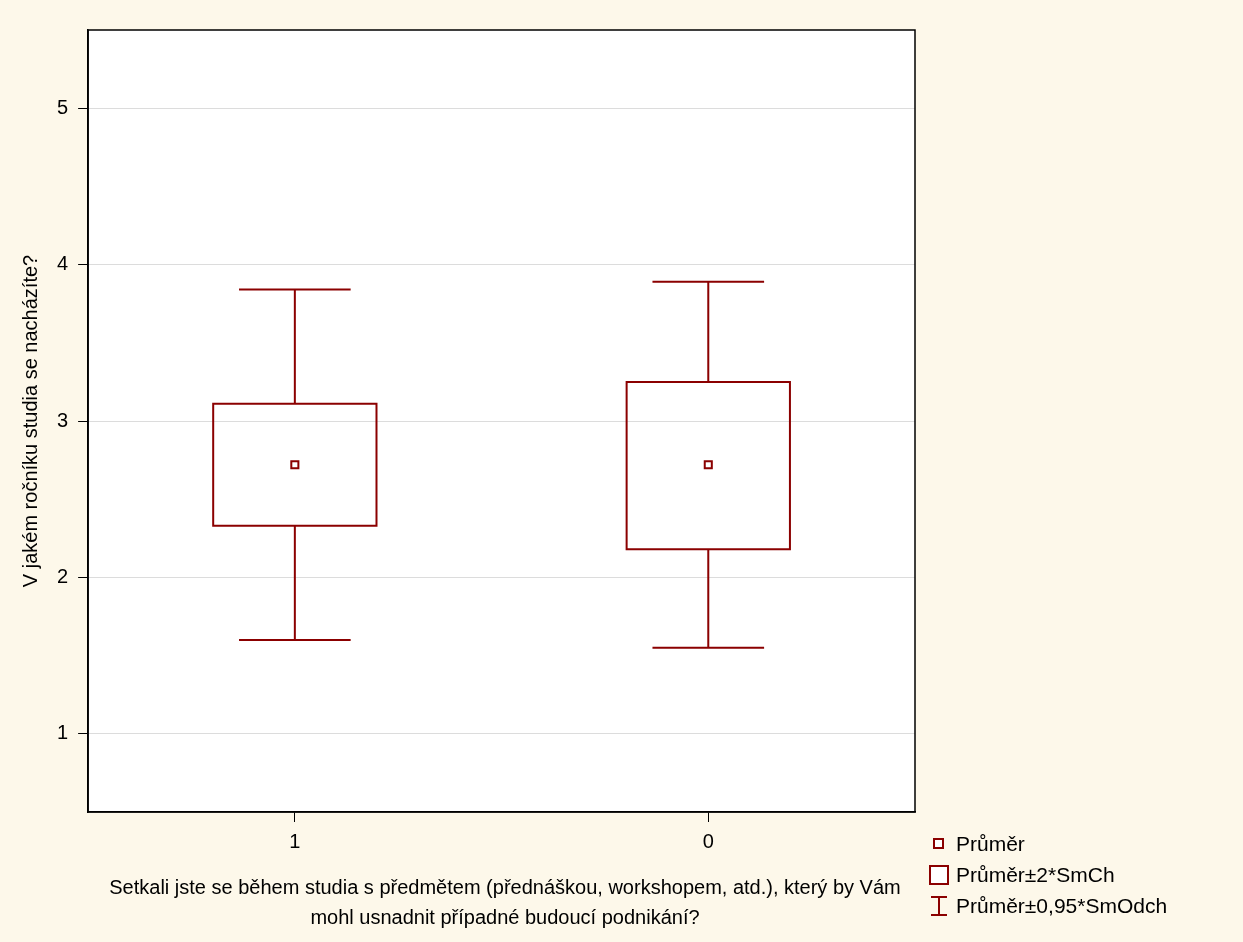 The image size is (1243, 942). I want to click on y-tick-label: 5, so click(63, 106).